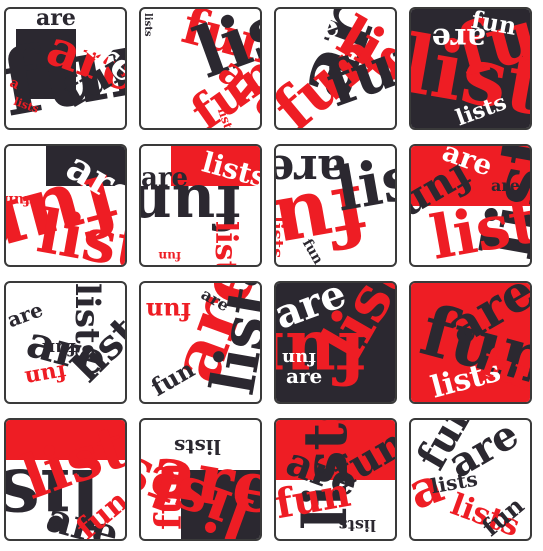 Image resolution: width=543 pixels, height=551 pixels. Describe the element at coordinates (203, 342) in the screenshot. I see `tile-10-artwork: fun are lists fun are` at that location.